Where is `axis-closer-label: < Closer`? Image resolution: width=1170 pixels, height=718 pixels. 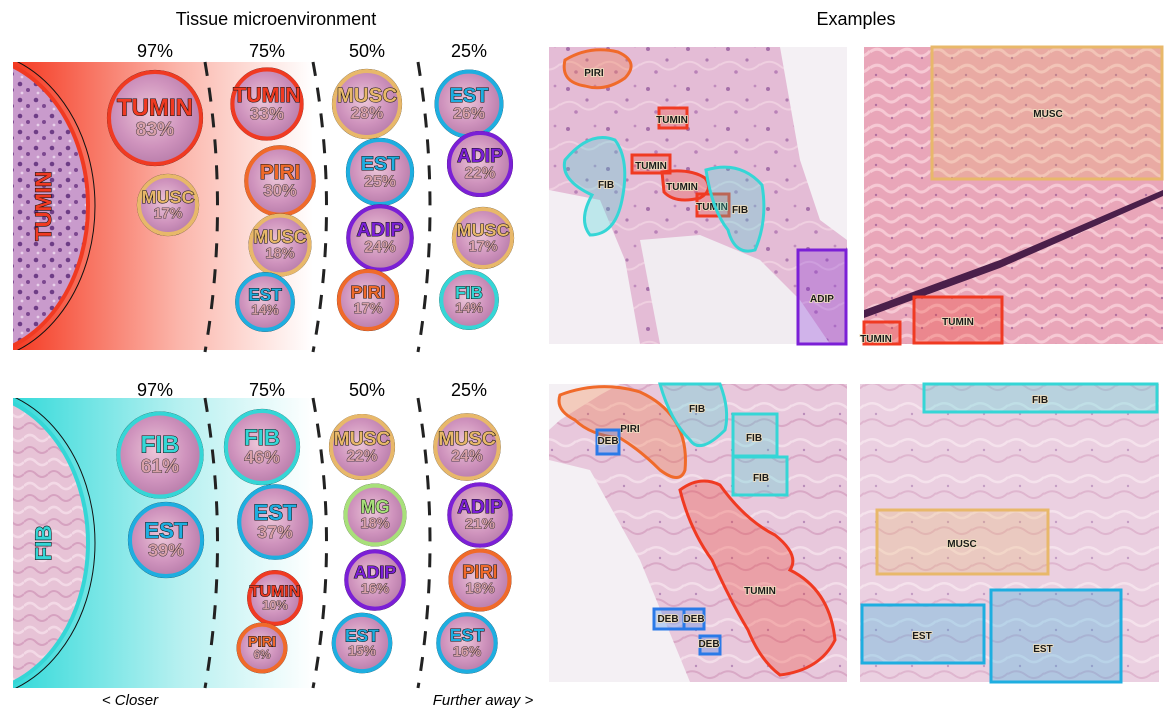
axis-closer-label: < Closer is located at coordinates (130, 700).